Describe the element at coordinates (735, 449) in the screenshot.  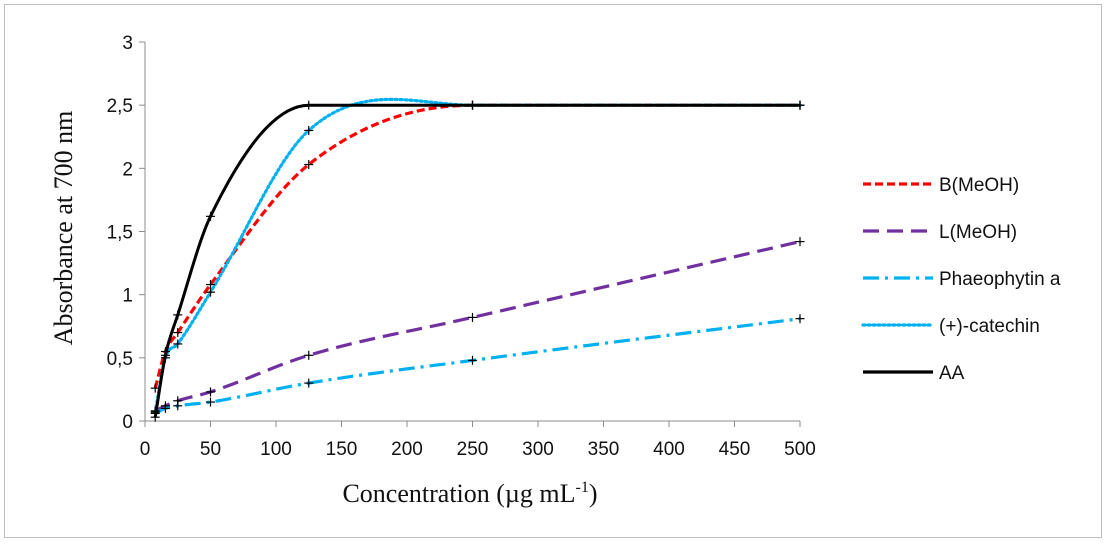
I see `x-tick-label: 450` at that location.